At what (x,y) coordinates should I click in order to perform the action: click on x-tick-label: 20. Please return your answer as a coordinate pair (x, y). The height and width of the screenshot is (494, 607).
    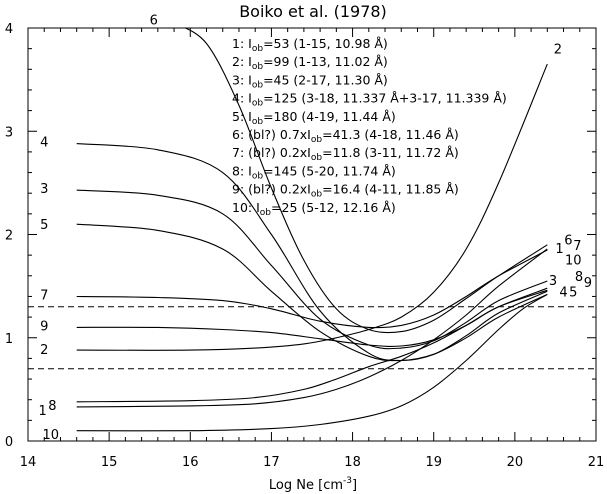
    Looking at the image, I should click on (515, 462).